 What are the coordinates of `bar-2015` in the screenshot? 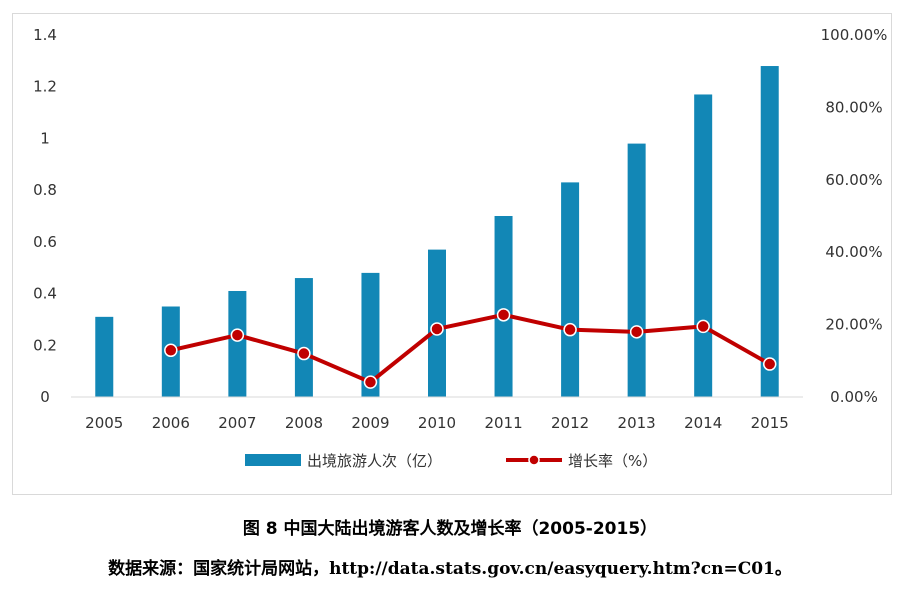 It's located at (769, 232).